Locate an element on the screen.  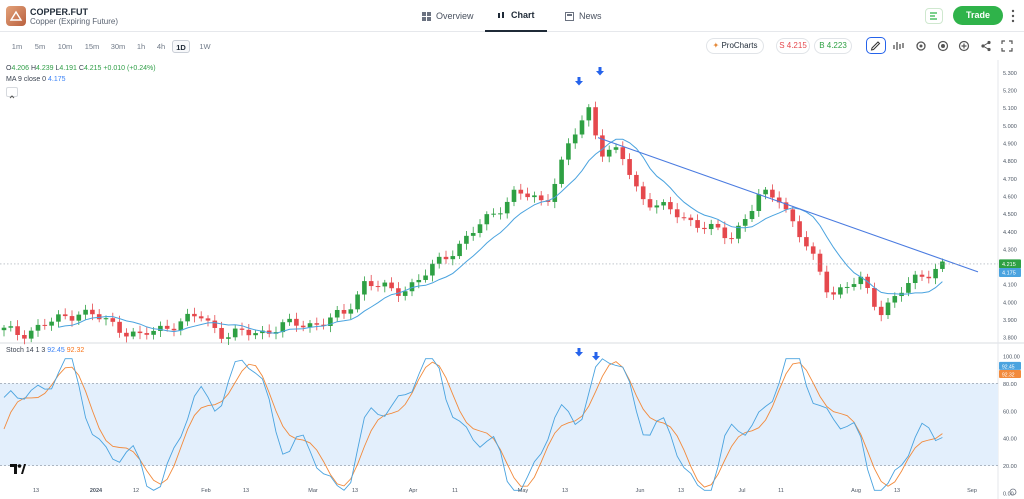
buy-price-button: B 4.223 is located at coordinates (833, 46).